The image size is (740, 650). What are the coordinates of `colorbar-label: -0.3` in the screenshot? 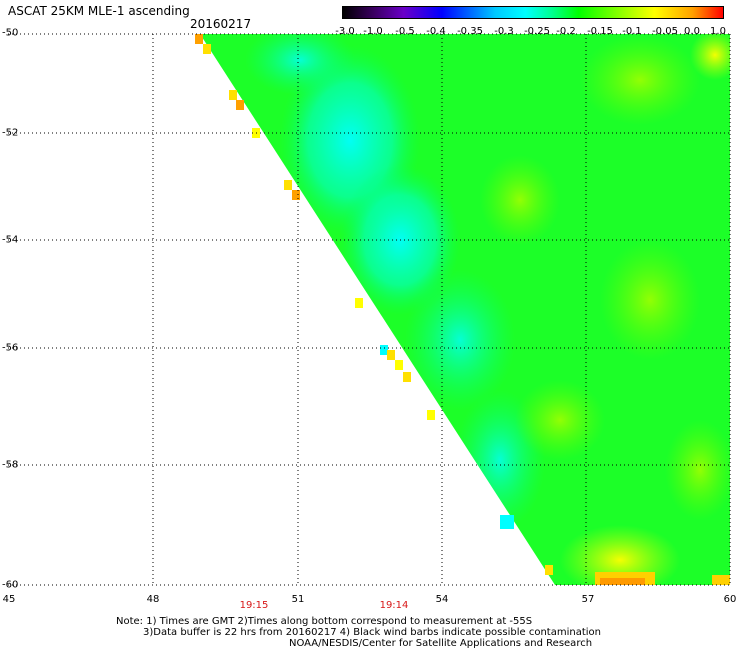 It's located at (504, 31).